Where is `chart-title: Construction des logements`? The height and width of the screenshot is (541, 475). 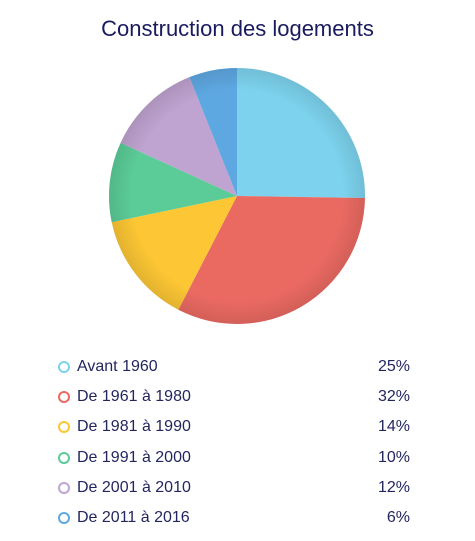 chart-title: Construction des logements is located at coordinates (237, 28).